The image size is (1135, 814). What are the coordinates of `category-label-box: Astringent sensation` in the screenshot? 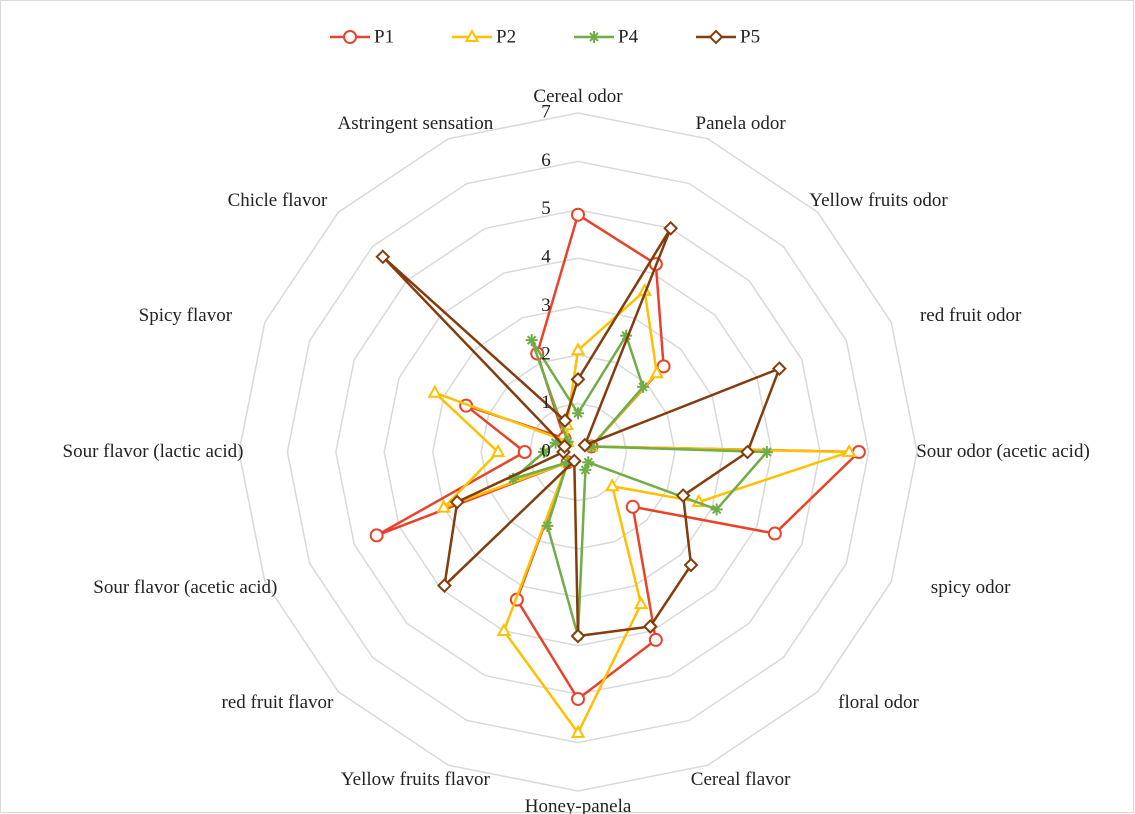 It's located at (415, 124).